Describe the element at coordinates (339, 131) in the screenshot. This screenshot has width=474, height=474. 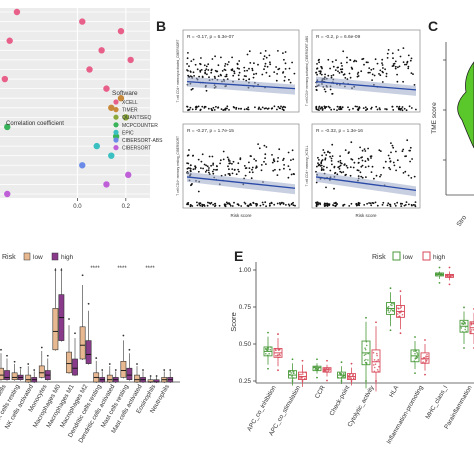
I see `correlation-stat: R = -0.32, p = 1.3e-16` at that location.